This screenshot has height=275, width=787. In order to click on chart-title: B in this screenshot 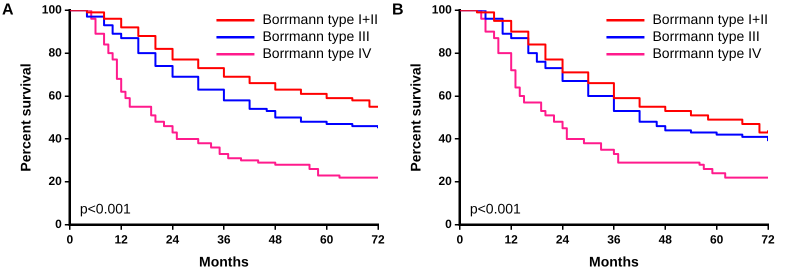, I will do `click(398, 9)`.